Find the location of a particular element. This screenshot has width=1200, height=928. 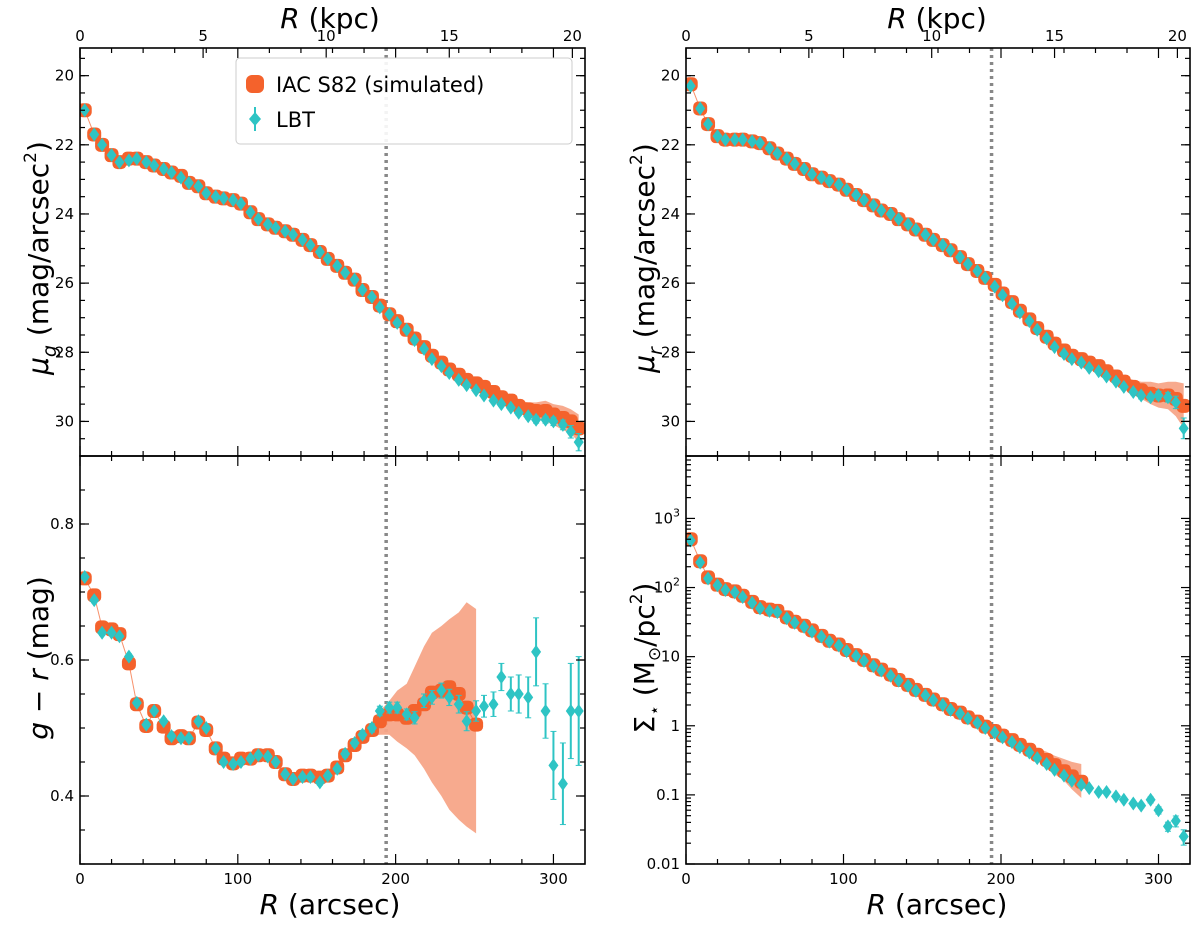

legend-lbt-label: LBT is located at coordinates (295, 120).